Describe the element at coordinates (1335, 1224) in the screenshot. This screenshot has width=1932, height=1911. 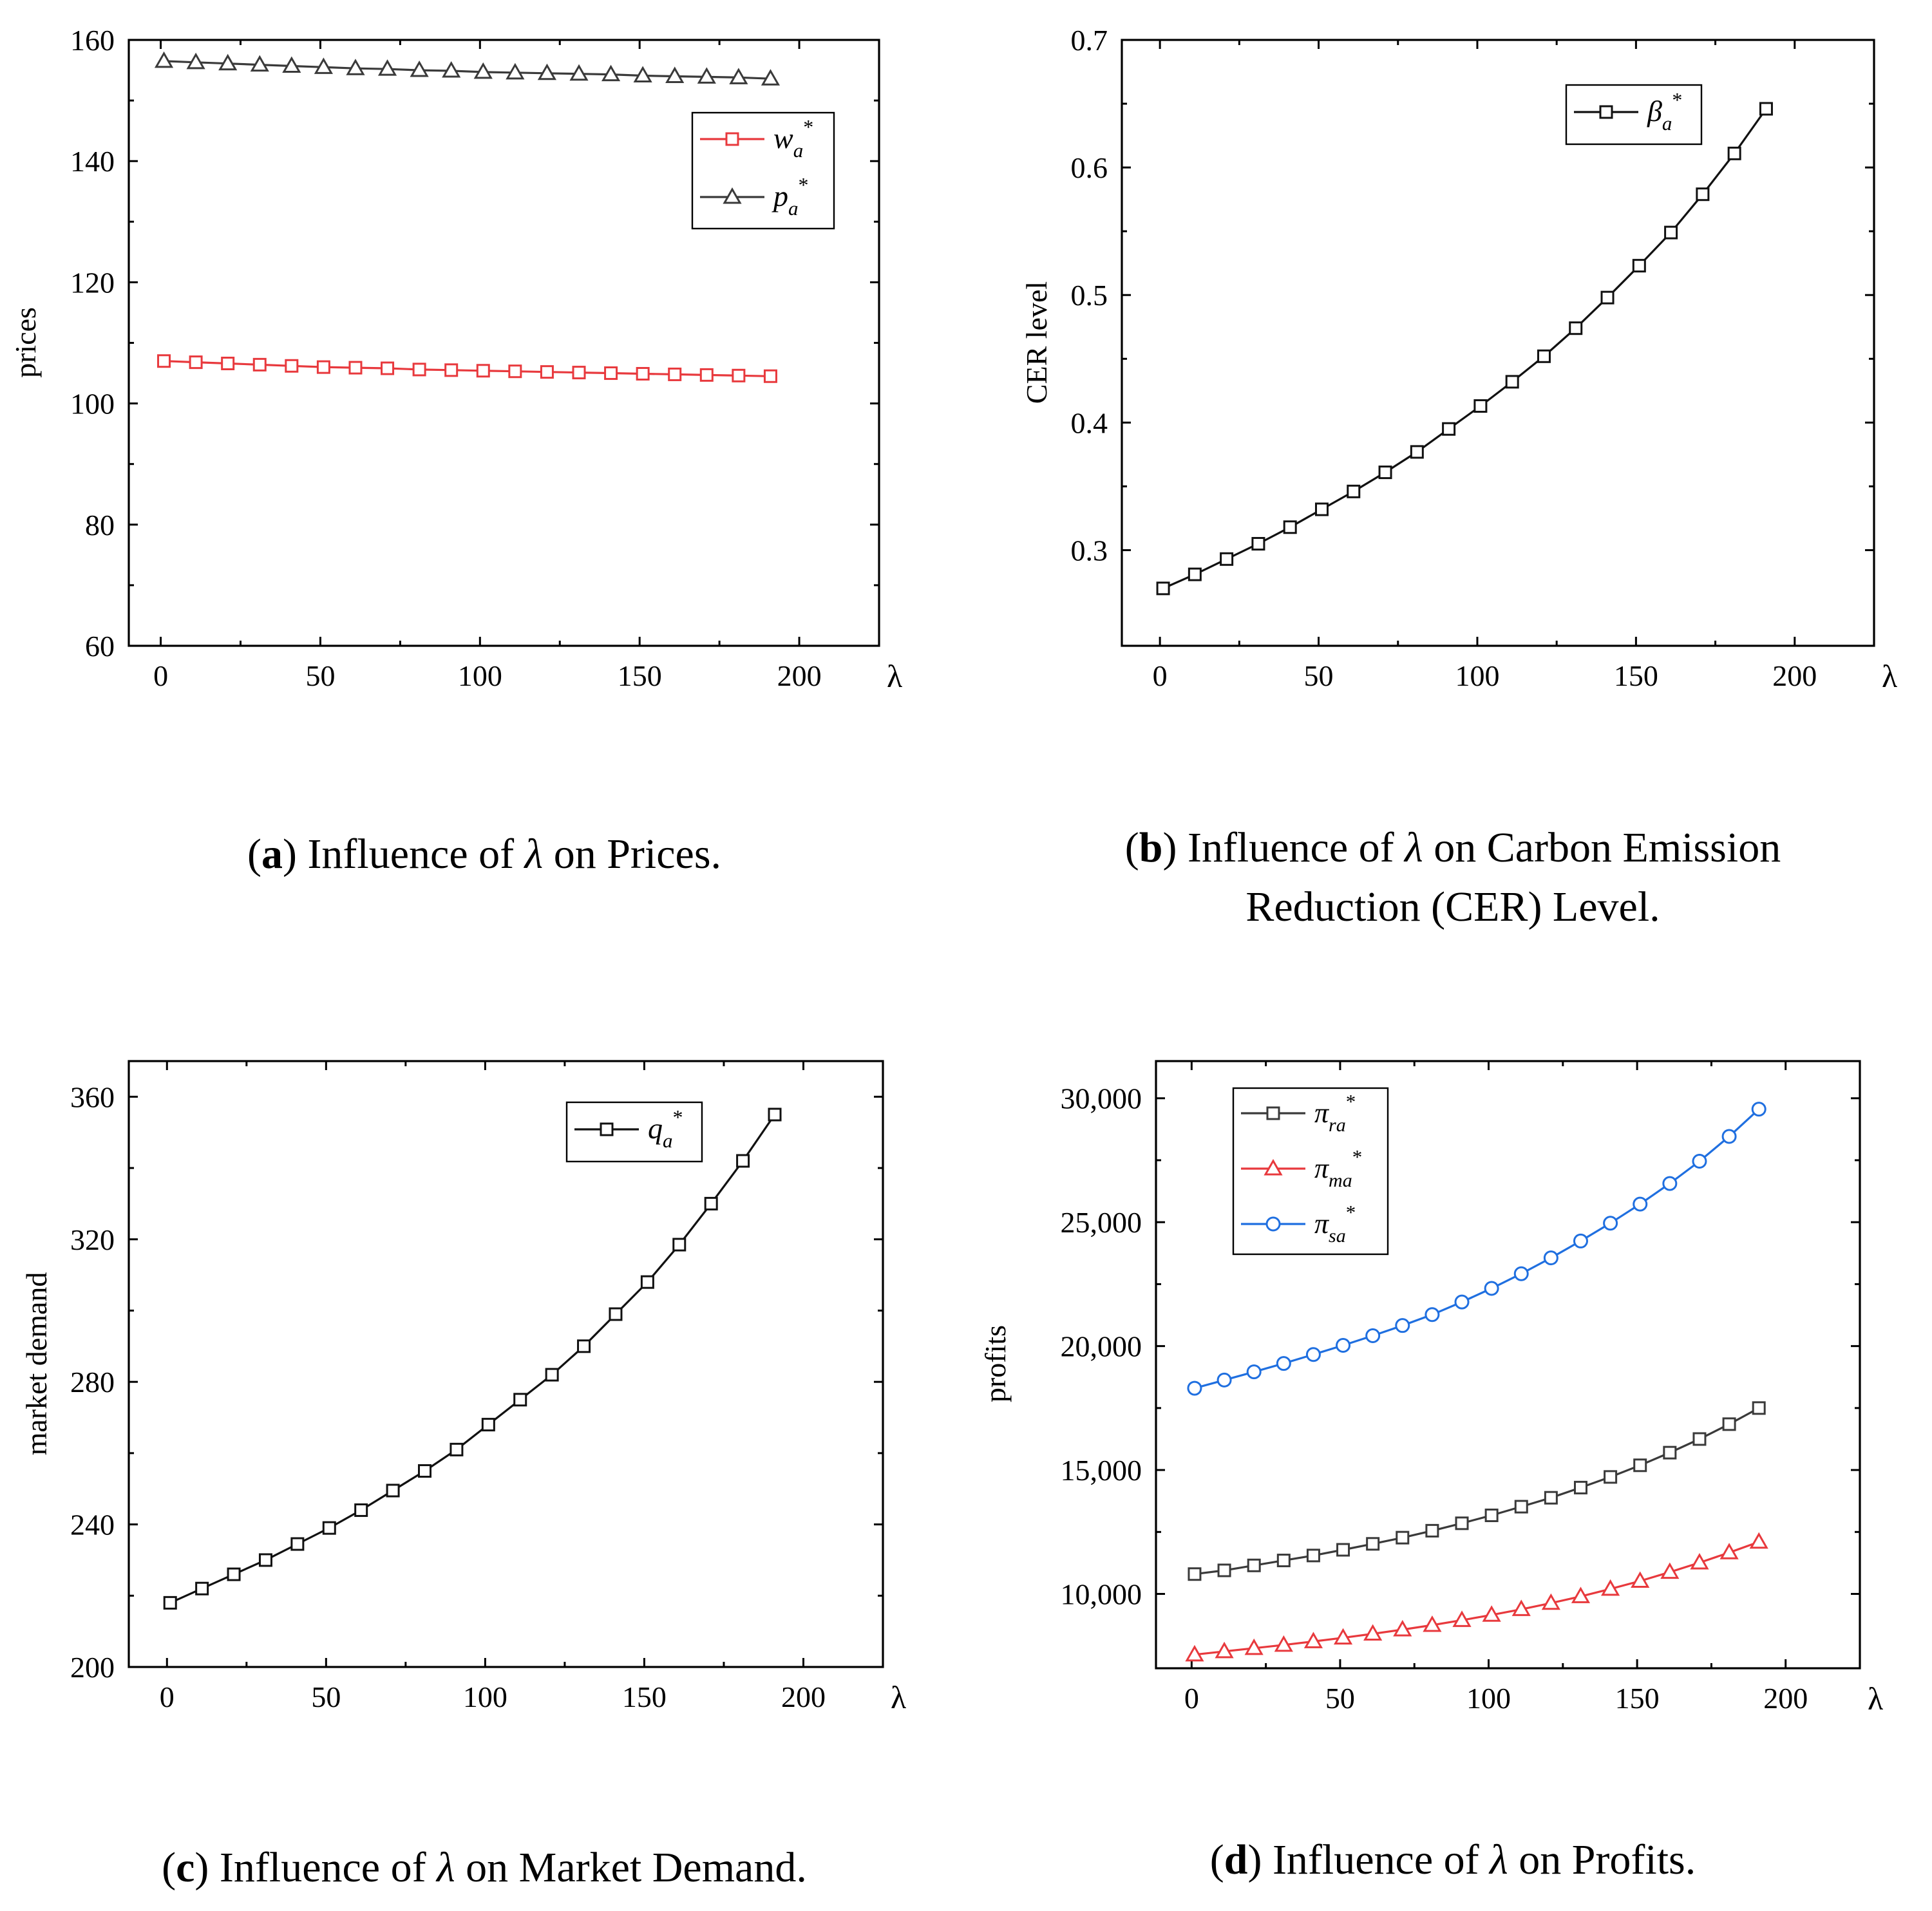
I see `legend-label: πsa*` at that location.